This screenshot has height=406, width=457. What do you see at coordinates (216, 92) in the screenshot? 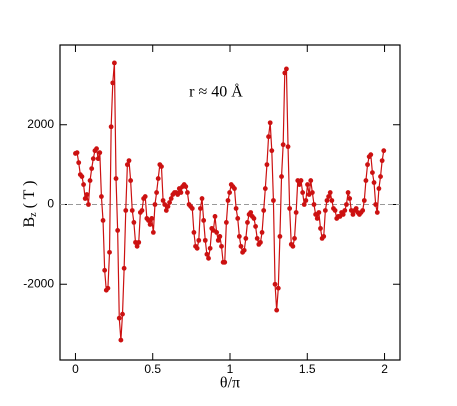
I see `annotation: r ≈ 40 Å` at bounding box center [216, 92].